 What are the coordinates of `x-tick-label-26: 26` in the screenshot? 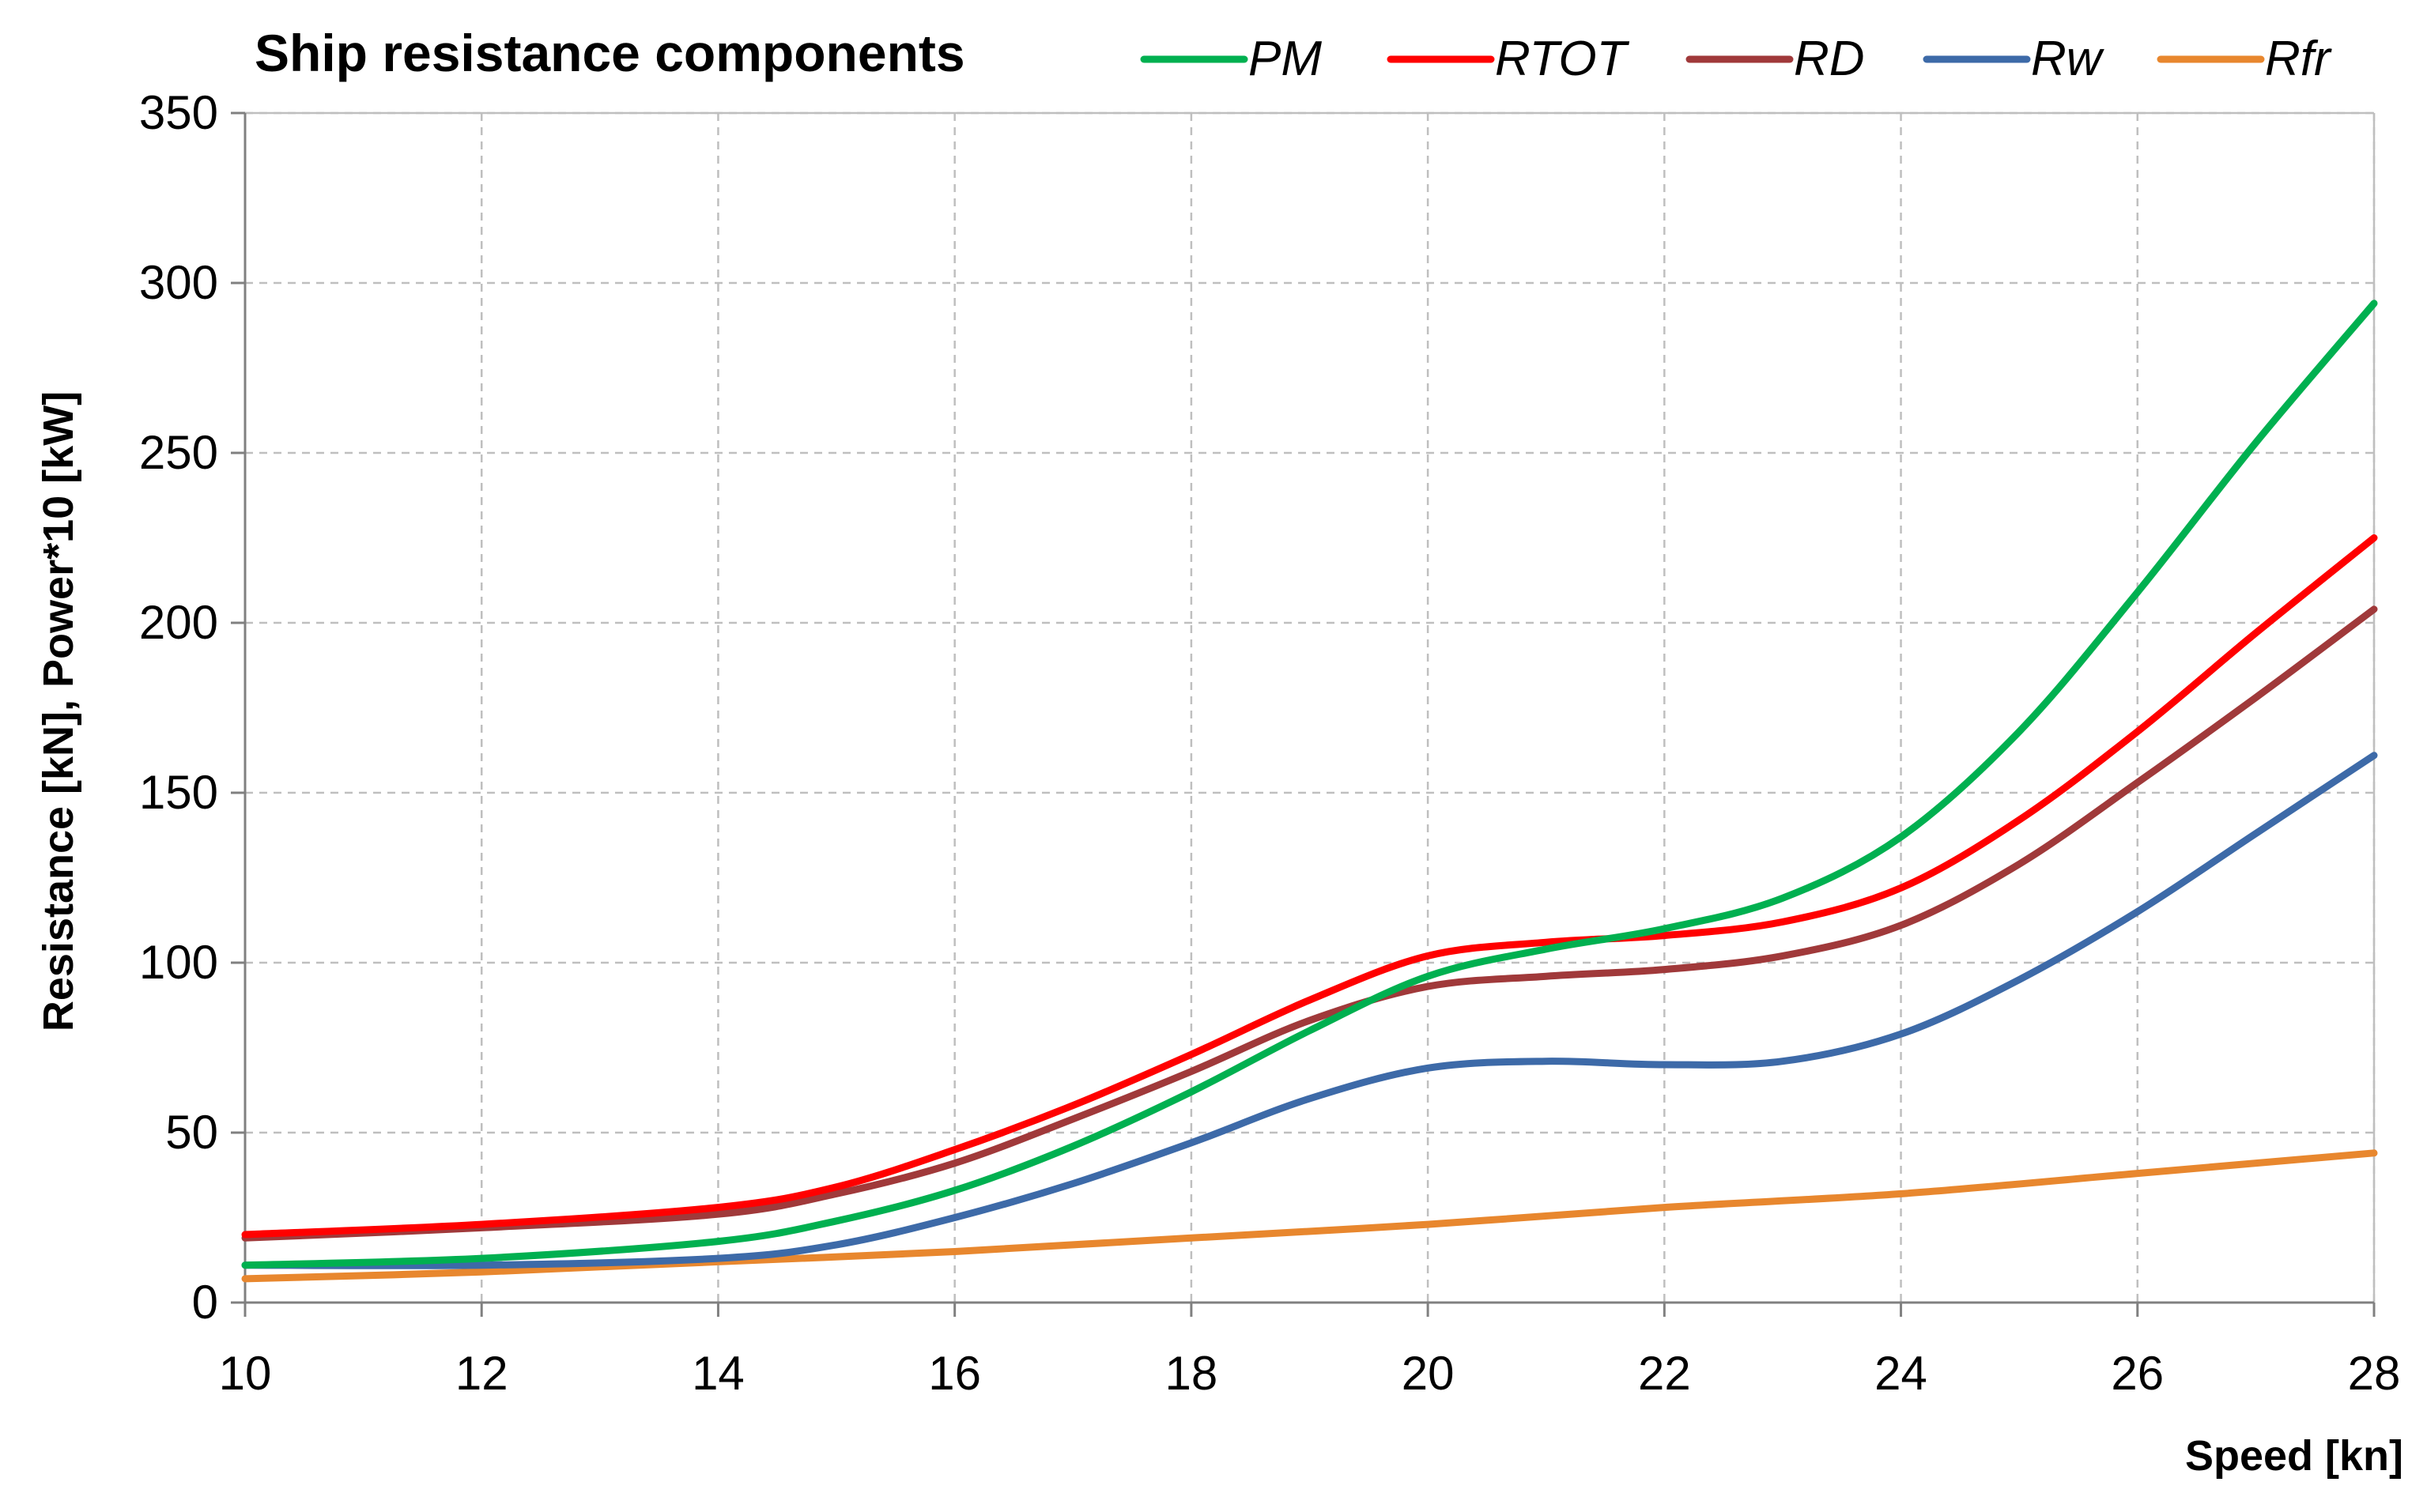 It's located at (2137, 1373).